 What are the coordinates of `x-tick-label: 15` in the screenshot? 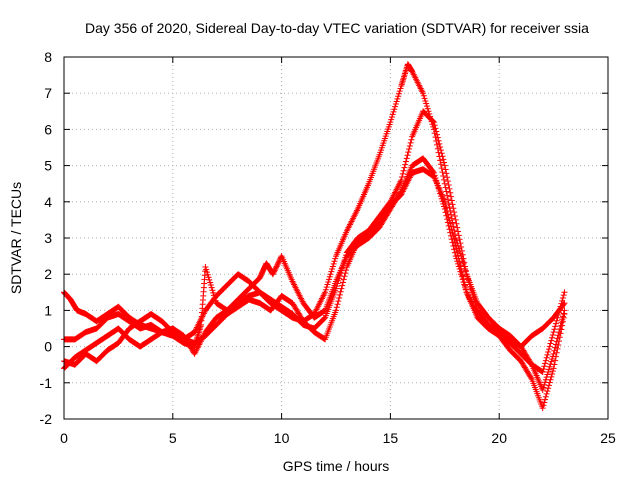 It's located at (391, 438).